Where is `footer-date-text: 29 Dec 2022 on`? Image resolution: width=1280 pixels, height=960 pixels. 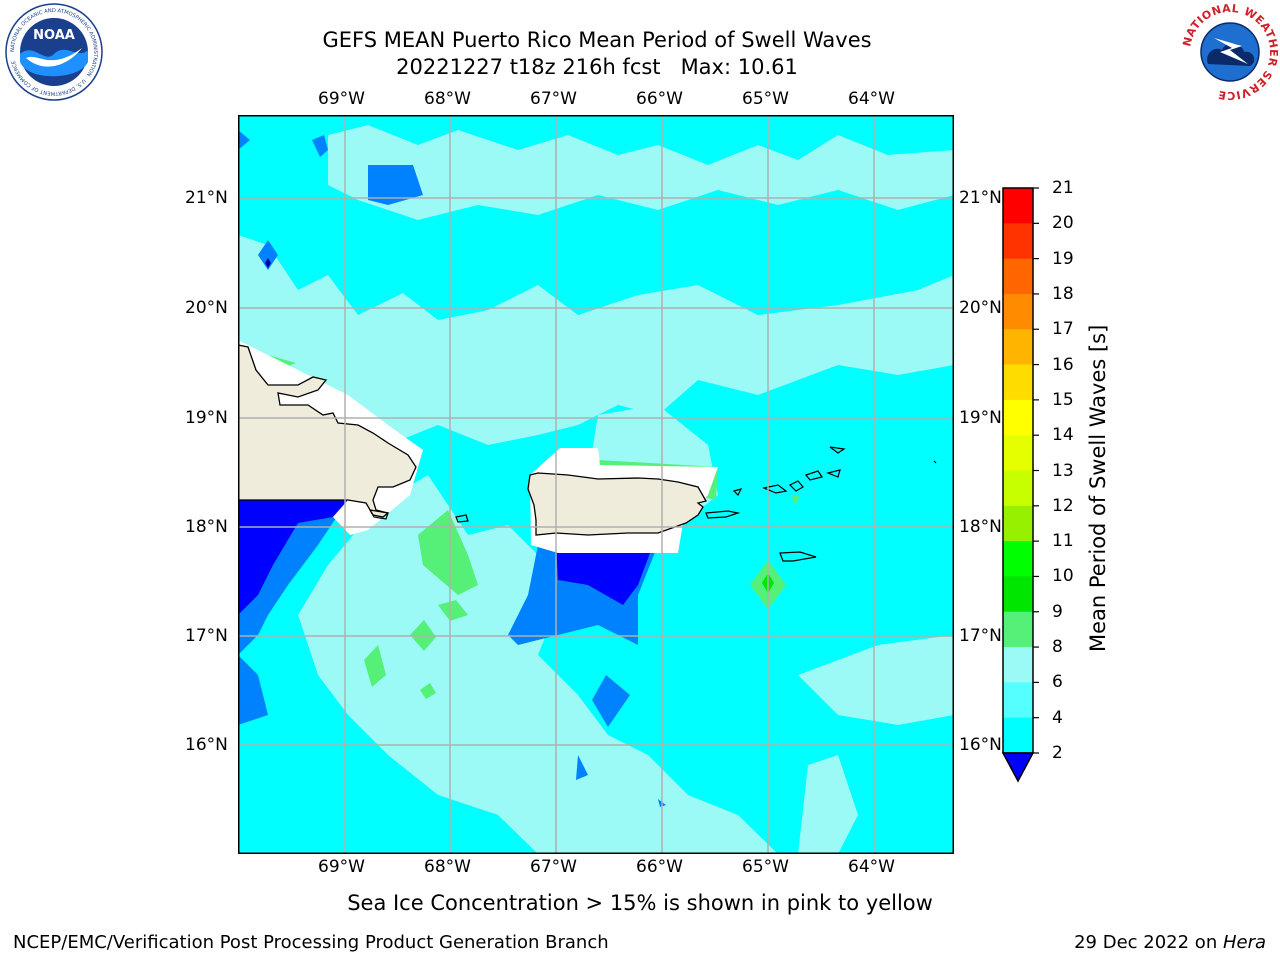
footer-date-text: 29 Dec 2022 on is located at coordinates (1148, 942).